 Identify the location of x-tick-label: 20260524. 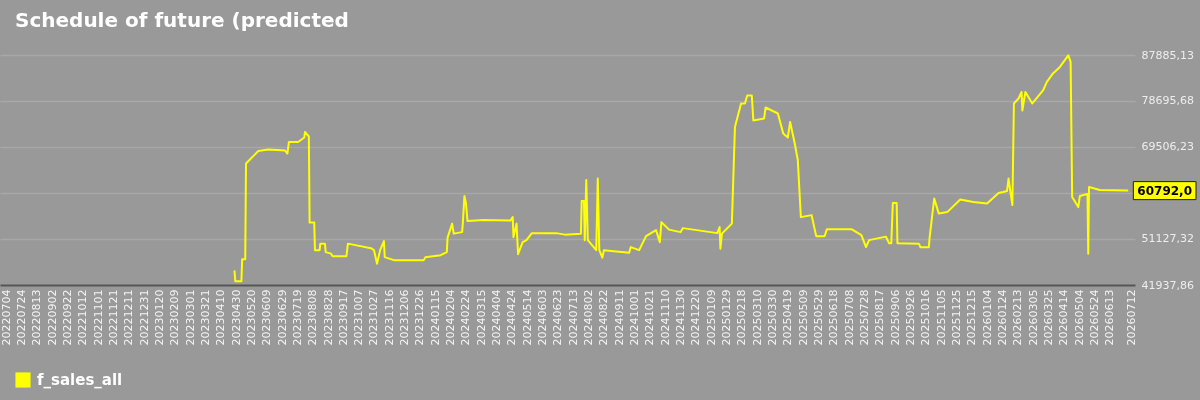
(1094, 317).